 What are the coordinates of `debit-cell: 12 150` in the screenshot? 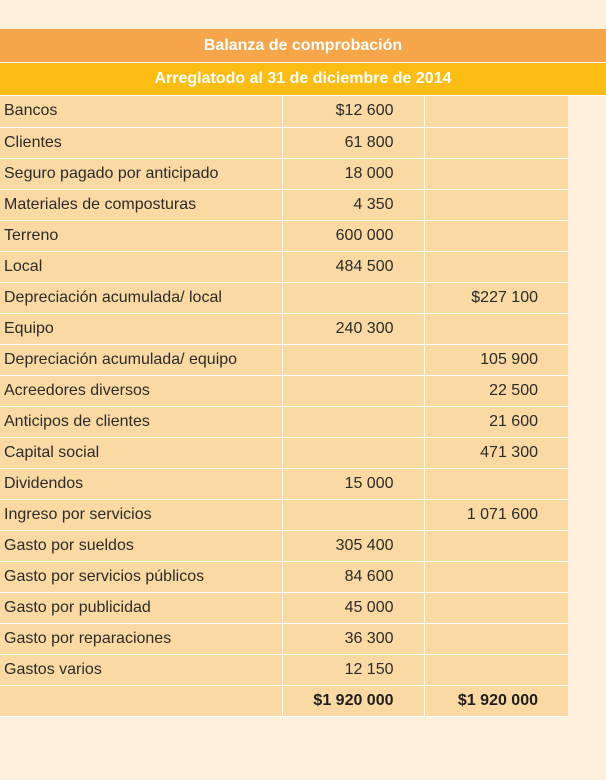 It's located at (353, 670).